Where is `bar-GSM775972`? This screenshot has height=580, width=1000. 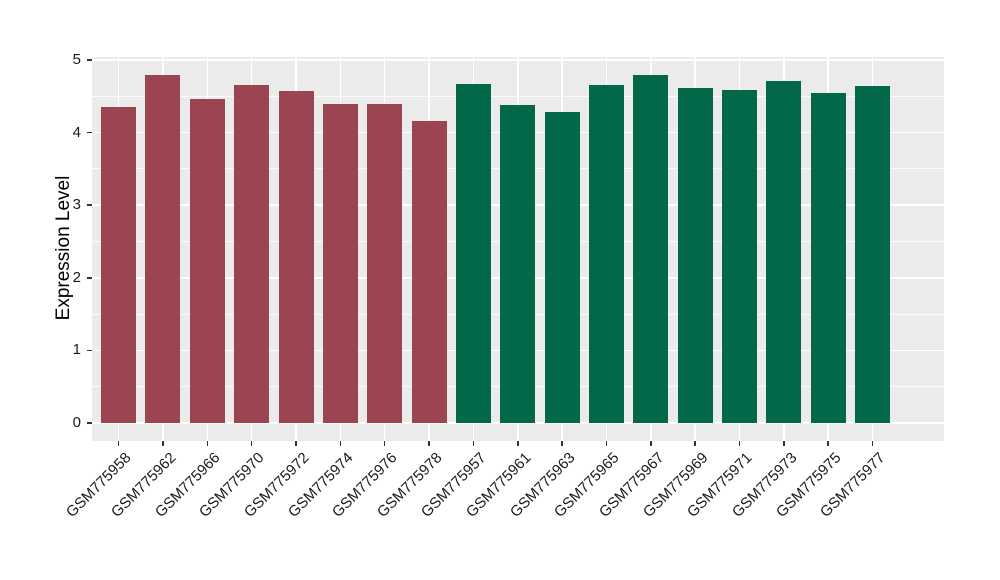 bar-GSM775972 is located at coordinates (296, 257).